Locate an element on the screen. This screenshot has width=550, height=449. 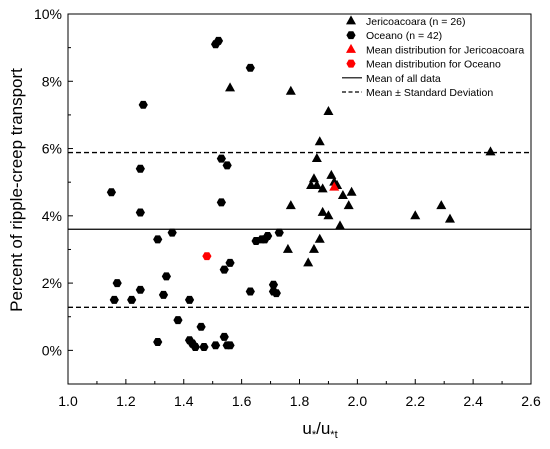
oceano-mean-point is located at coordinates (207, 256).